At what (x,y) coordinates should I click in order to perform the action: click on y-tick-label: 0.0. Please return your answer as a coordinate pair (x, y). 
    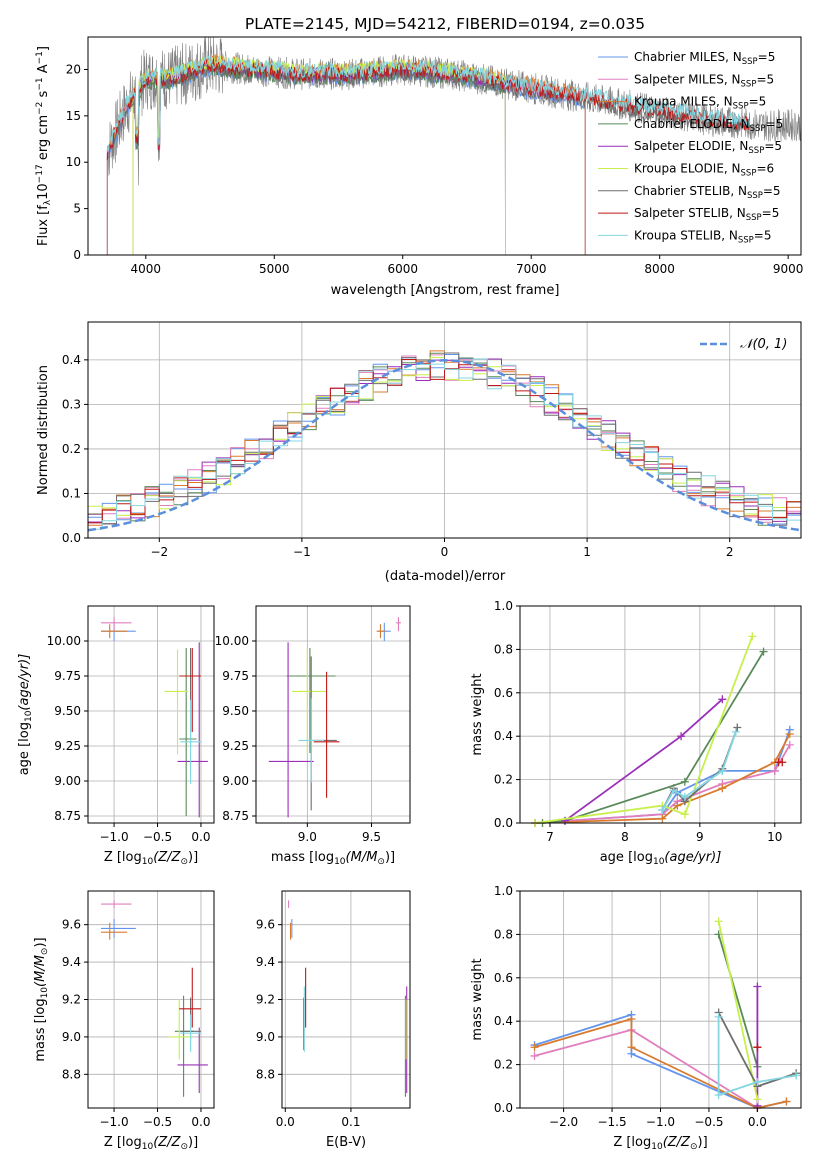
    Looking at the image, I should click on (503, 1108).